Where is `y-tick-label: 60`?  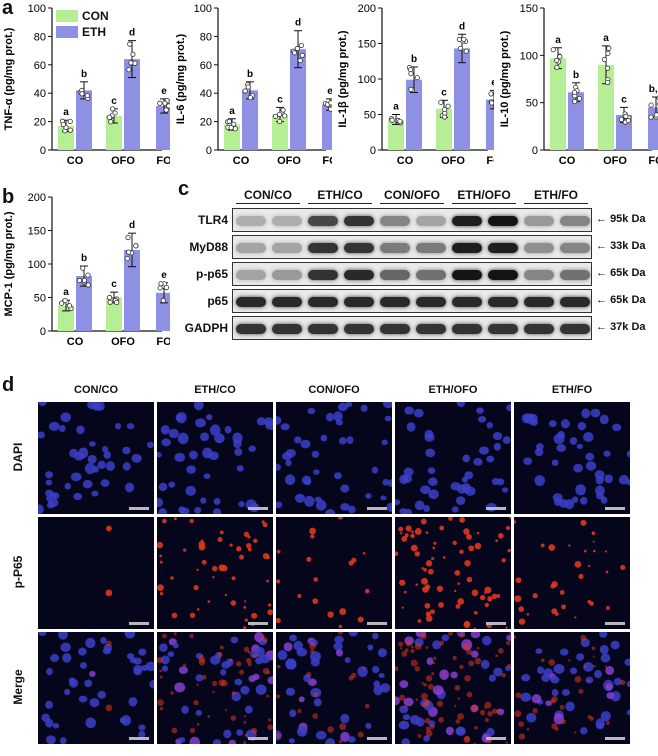 y-tick-label: 60 is located at coordinates (40, 66).